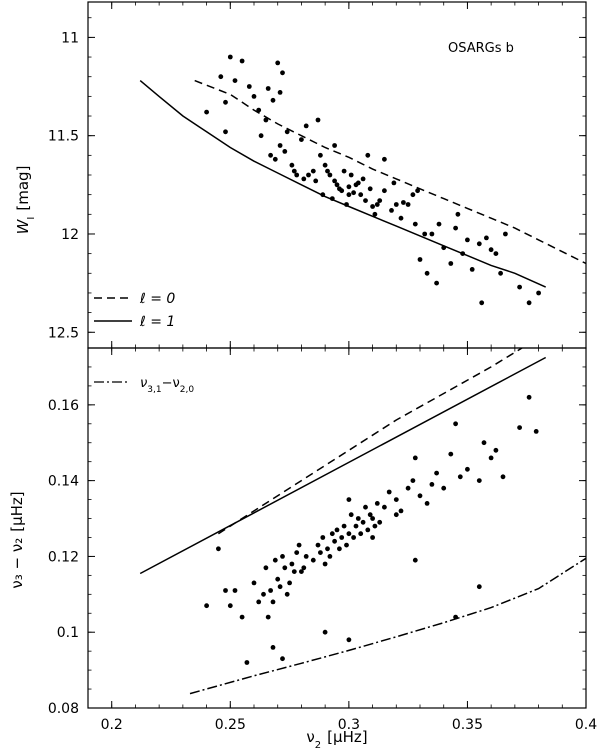 This screenshot has height=749, width=600. Describe the element at coordinates (23, 188) in the screenshot. I see `ylabel-unit: [mag]` at that location.